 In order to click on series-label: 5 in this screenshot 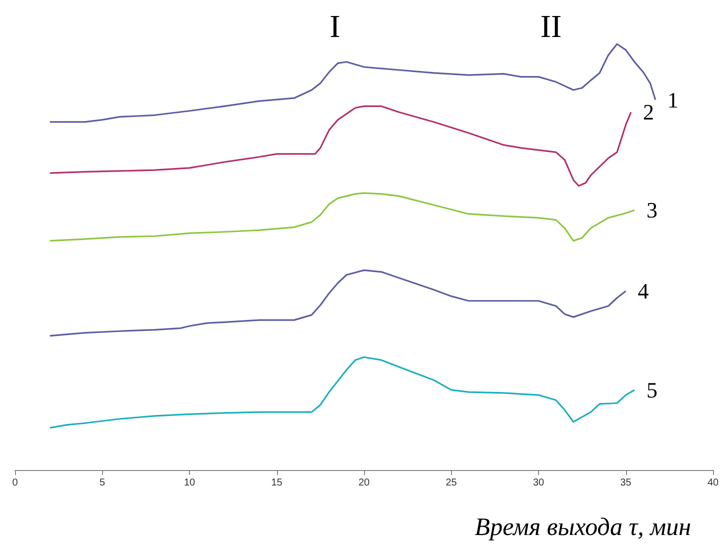, I will do `click(652, 389)`.